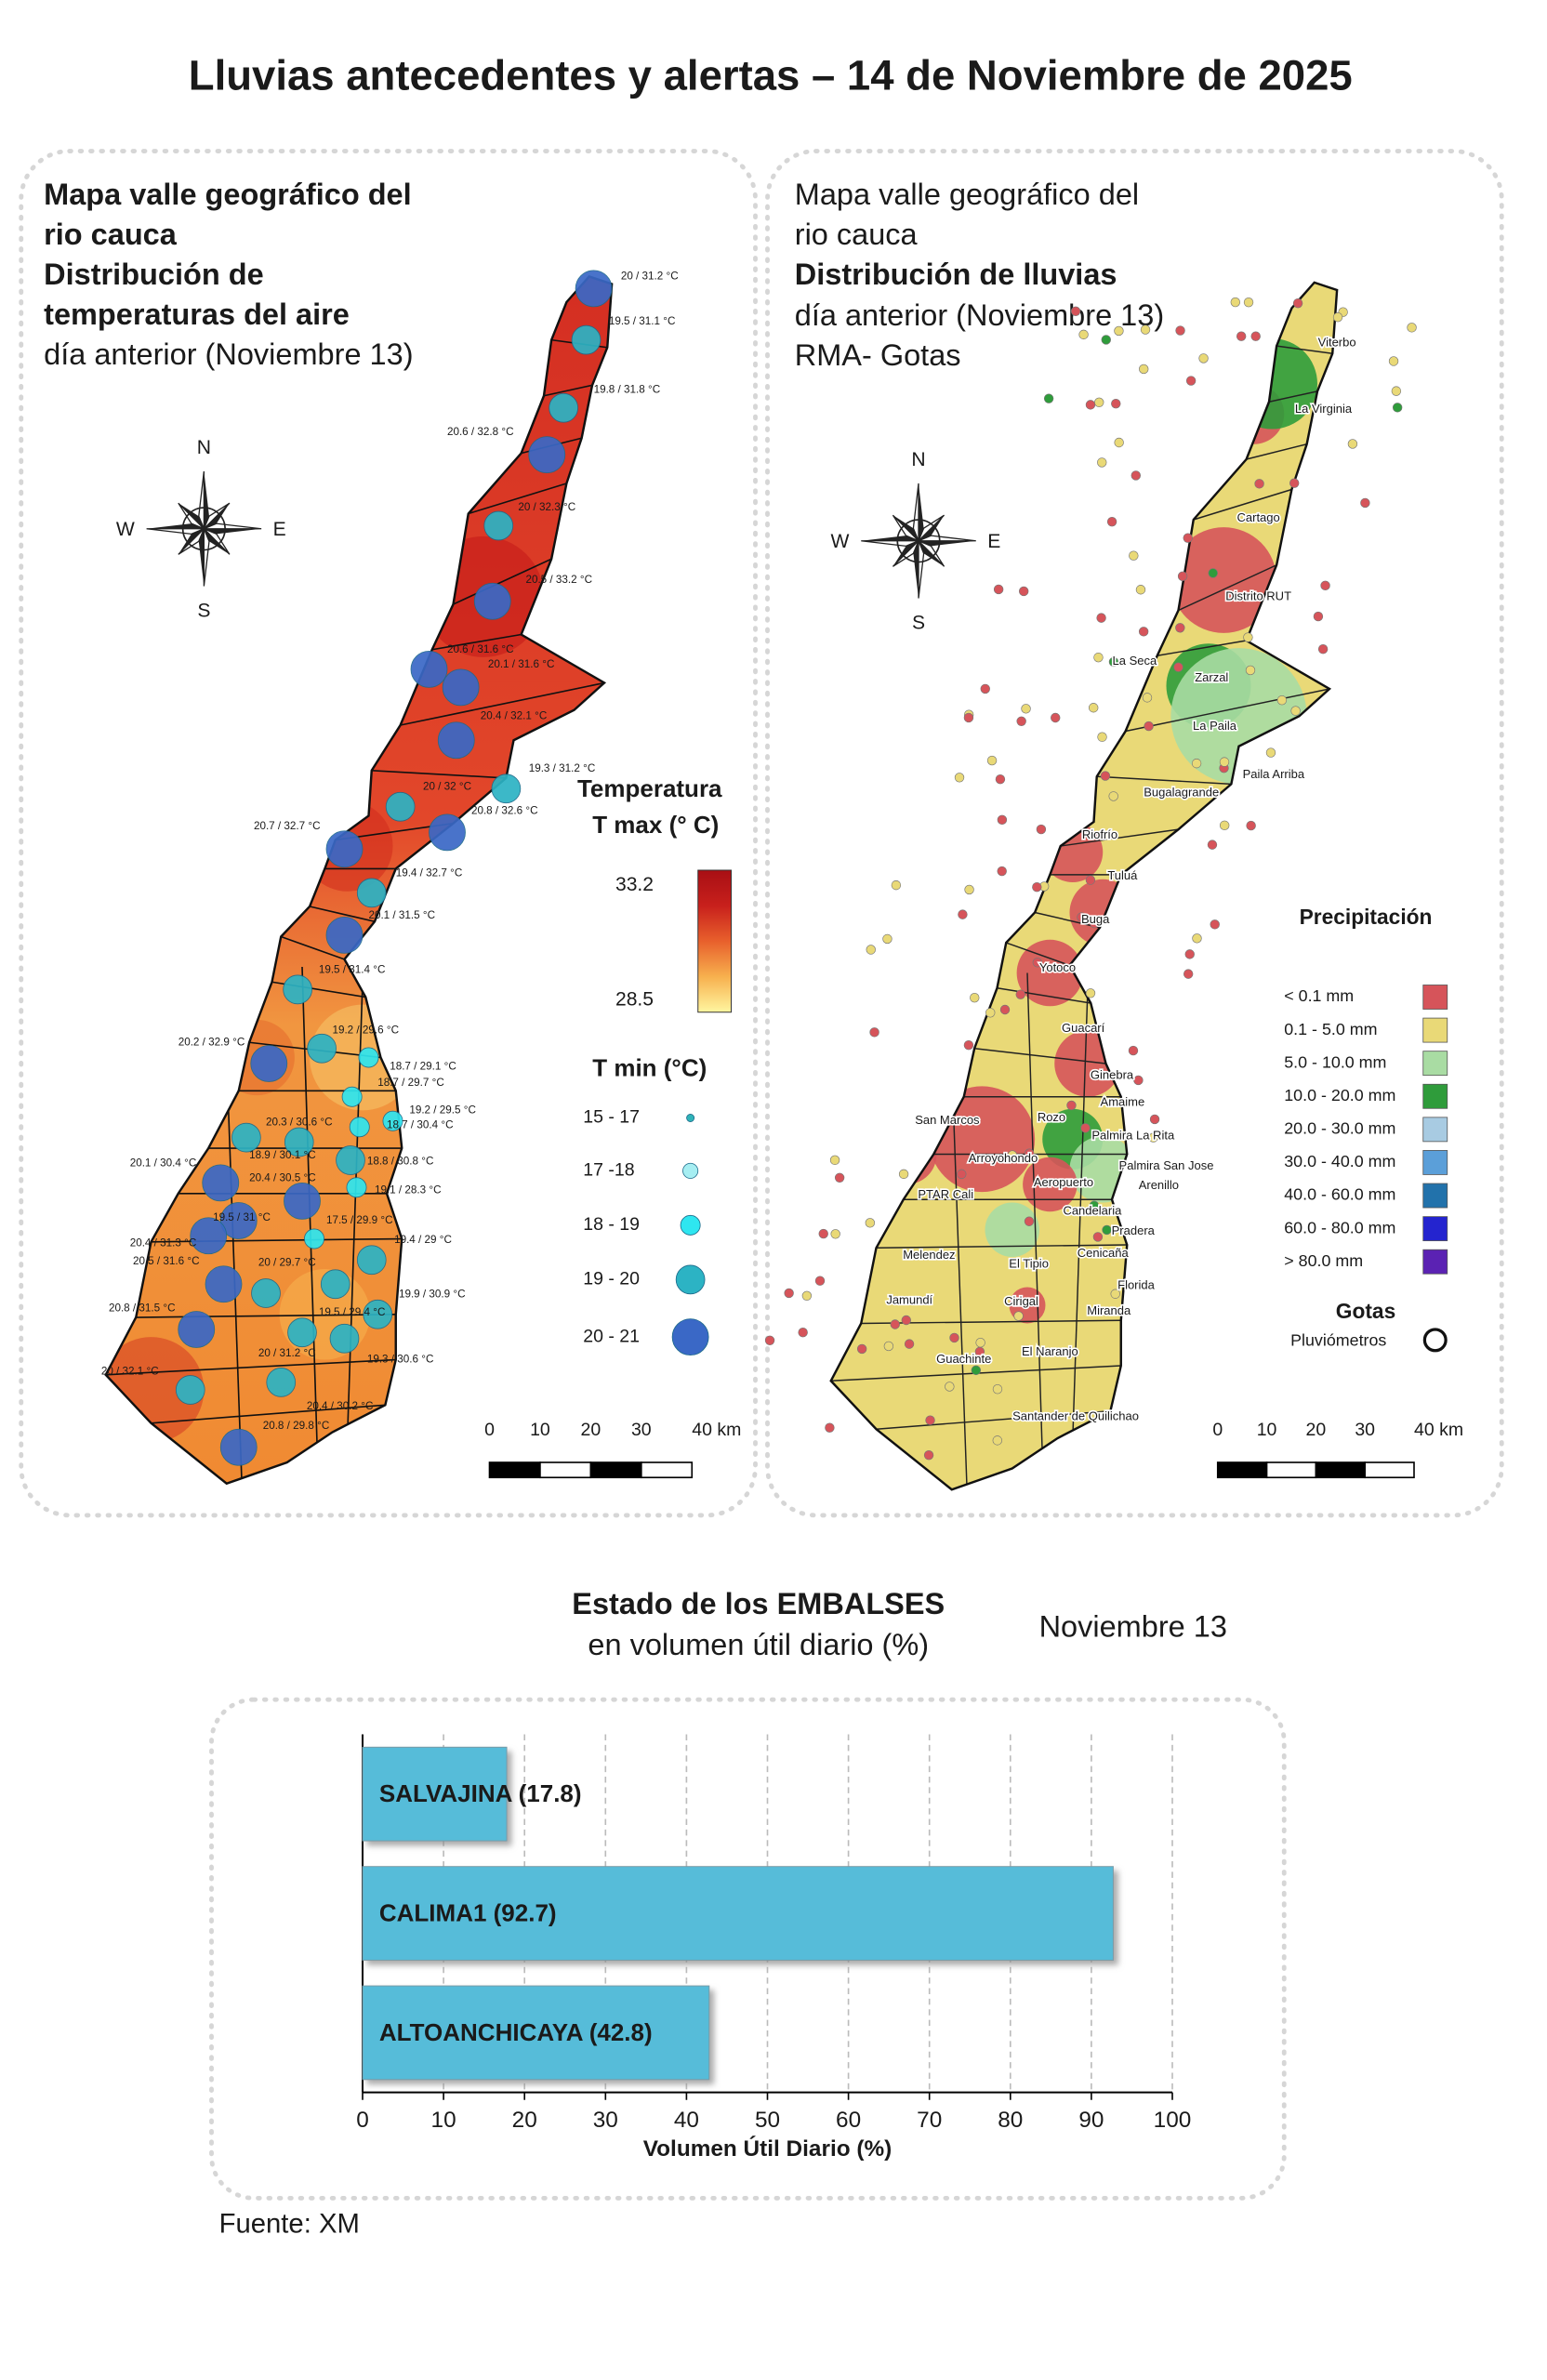 This screenshot has width=1547, height=2380. Describe the element at coordinates (1050, 1351) in the screenshot. I see `town-label: El Naranjo` at that location.